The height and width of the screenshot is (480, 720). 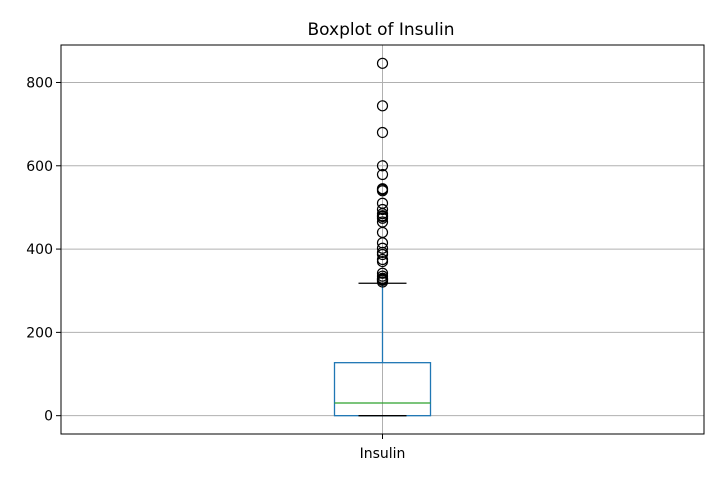 What do you see at coordinates (39, 333) in the screenshot?
I see `y-tick-label: 200` at bounding box center [39, 333].